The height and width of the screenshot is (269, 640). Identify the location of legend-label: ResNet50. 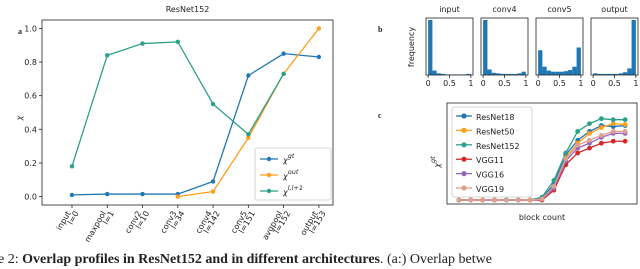
(495, 131).